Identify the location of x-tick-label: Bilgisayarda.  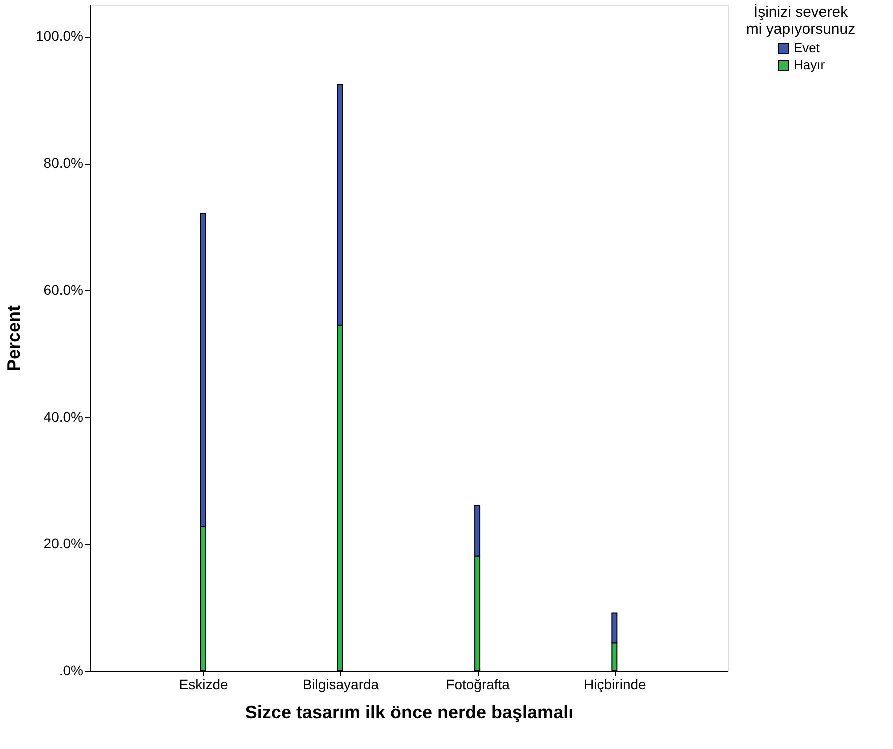
(341, 684).